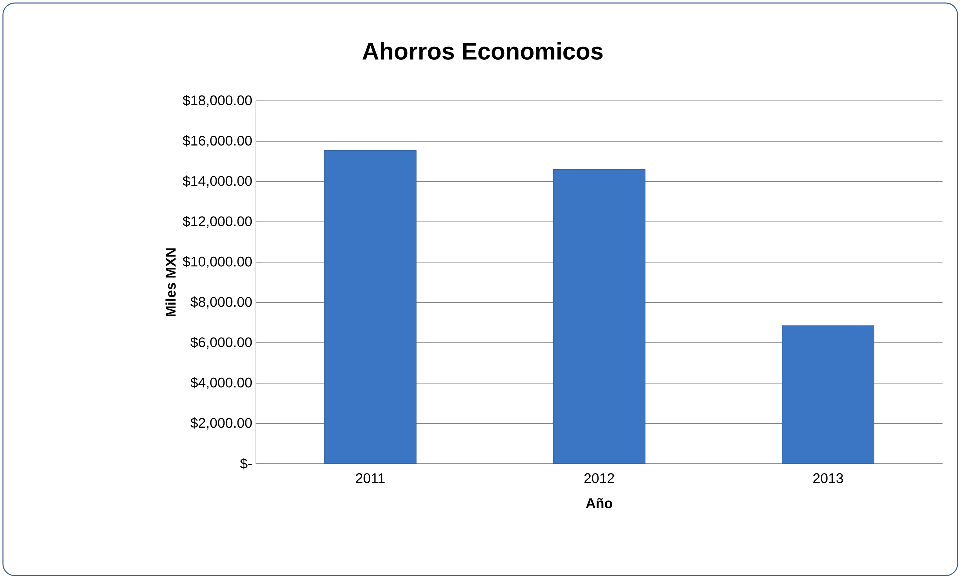  I want to click on y-tick-label: $18,000.00, so click(217, 101).